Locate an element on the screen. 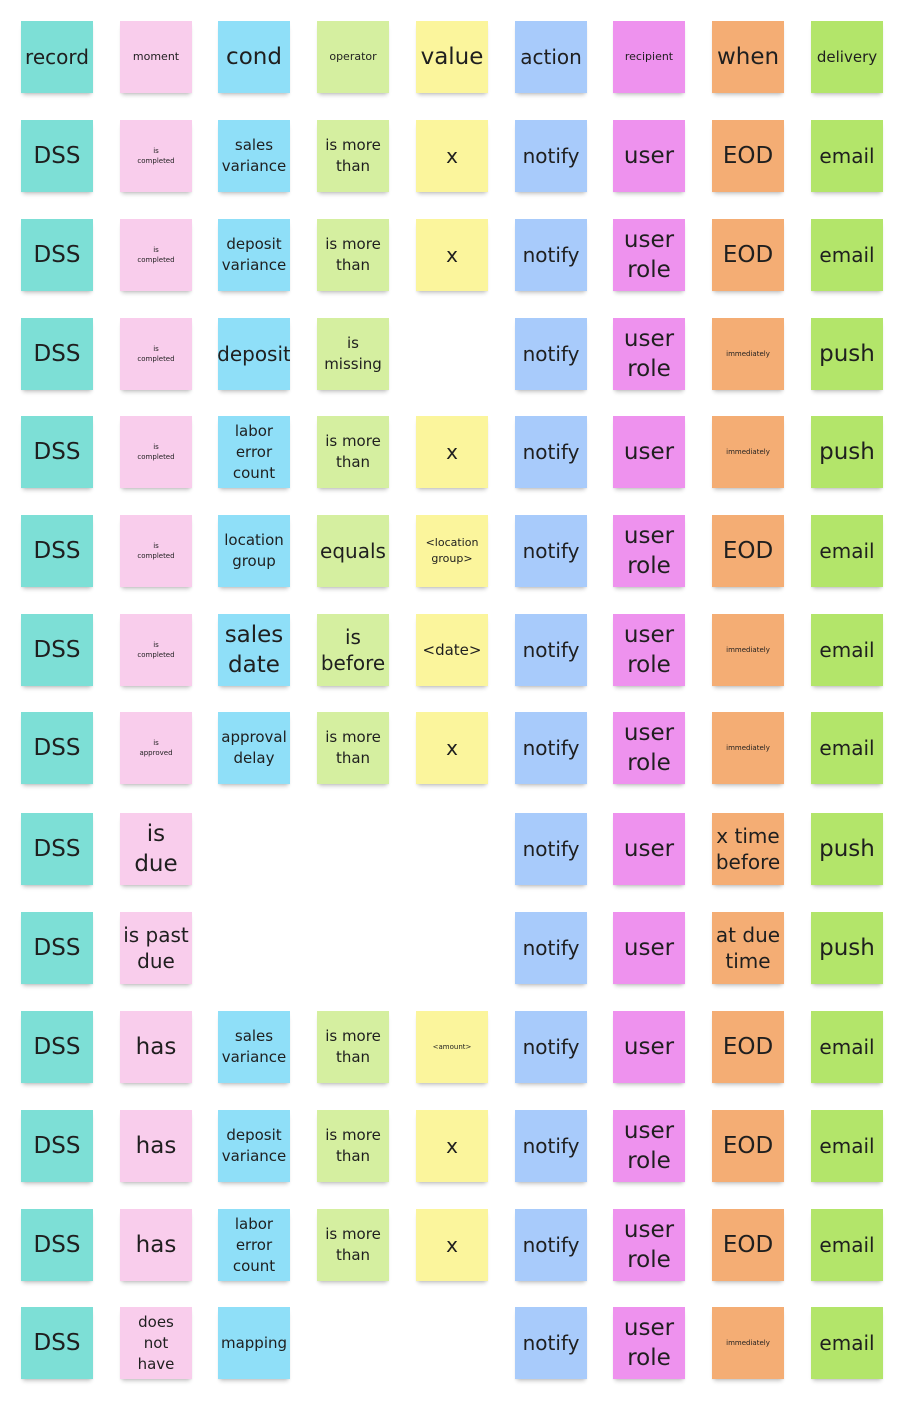 Image resolution: width=904 pixels, height=1402 pixels. note-cond-deposit-variance: deposit variance is located at coordinates (254, 255).